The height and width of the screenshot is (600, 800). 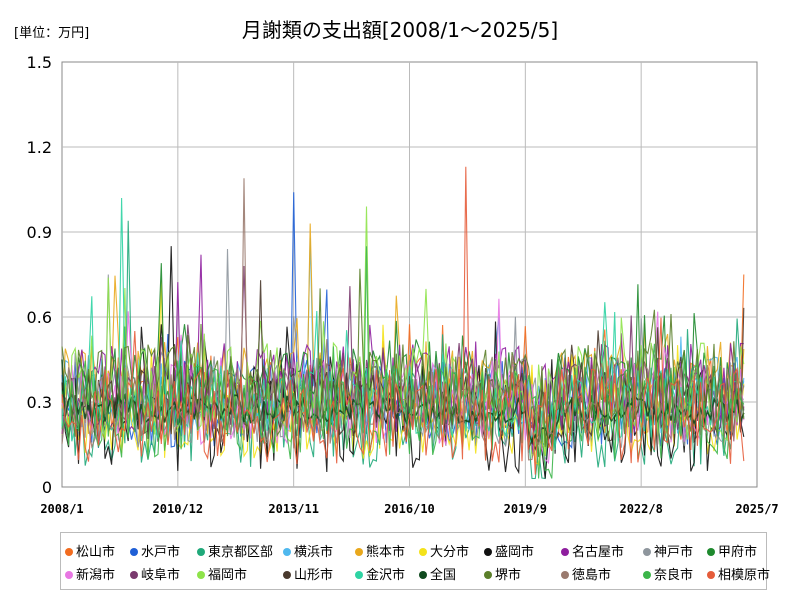 I want to click on legend-label: 金沢市, so click(x=386, y=575).